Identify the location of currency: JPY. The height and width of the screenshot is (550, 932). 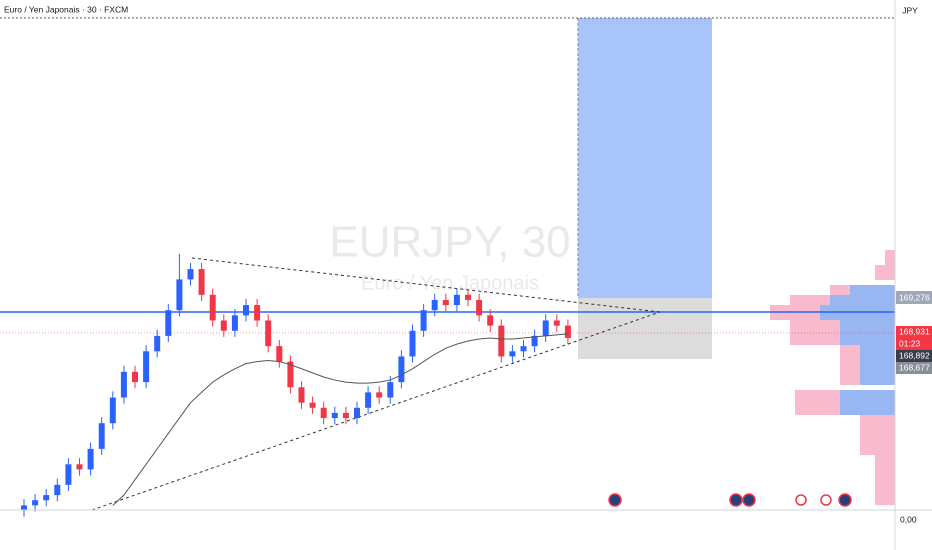
(910, 10).